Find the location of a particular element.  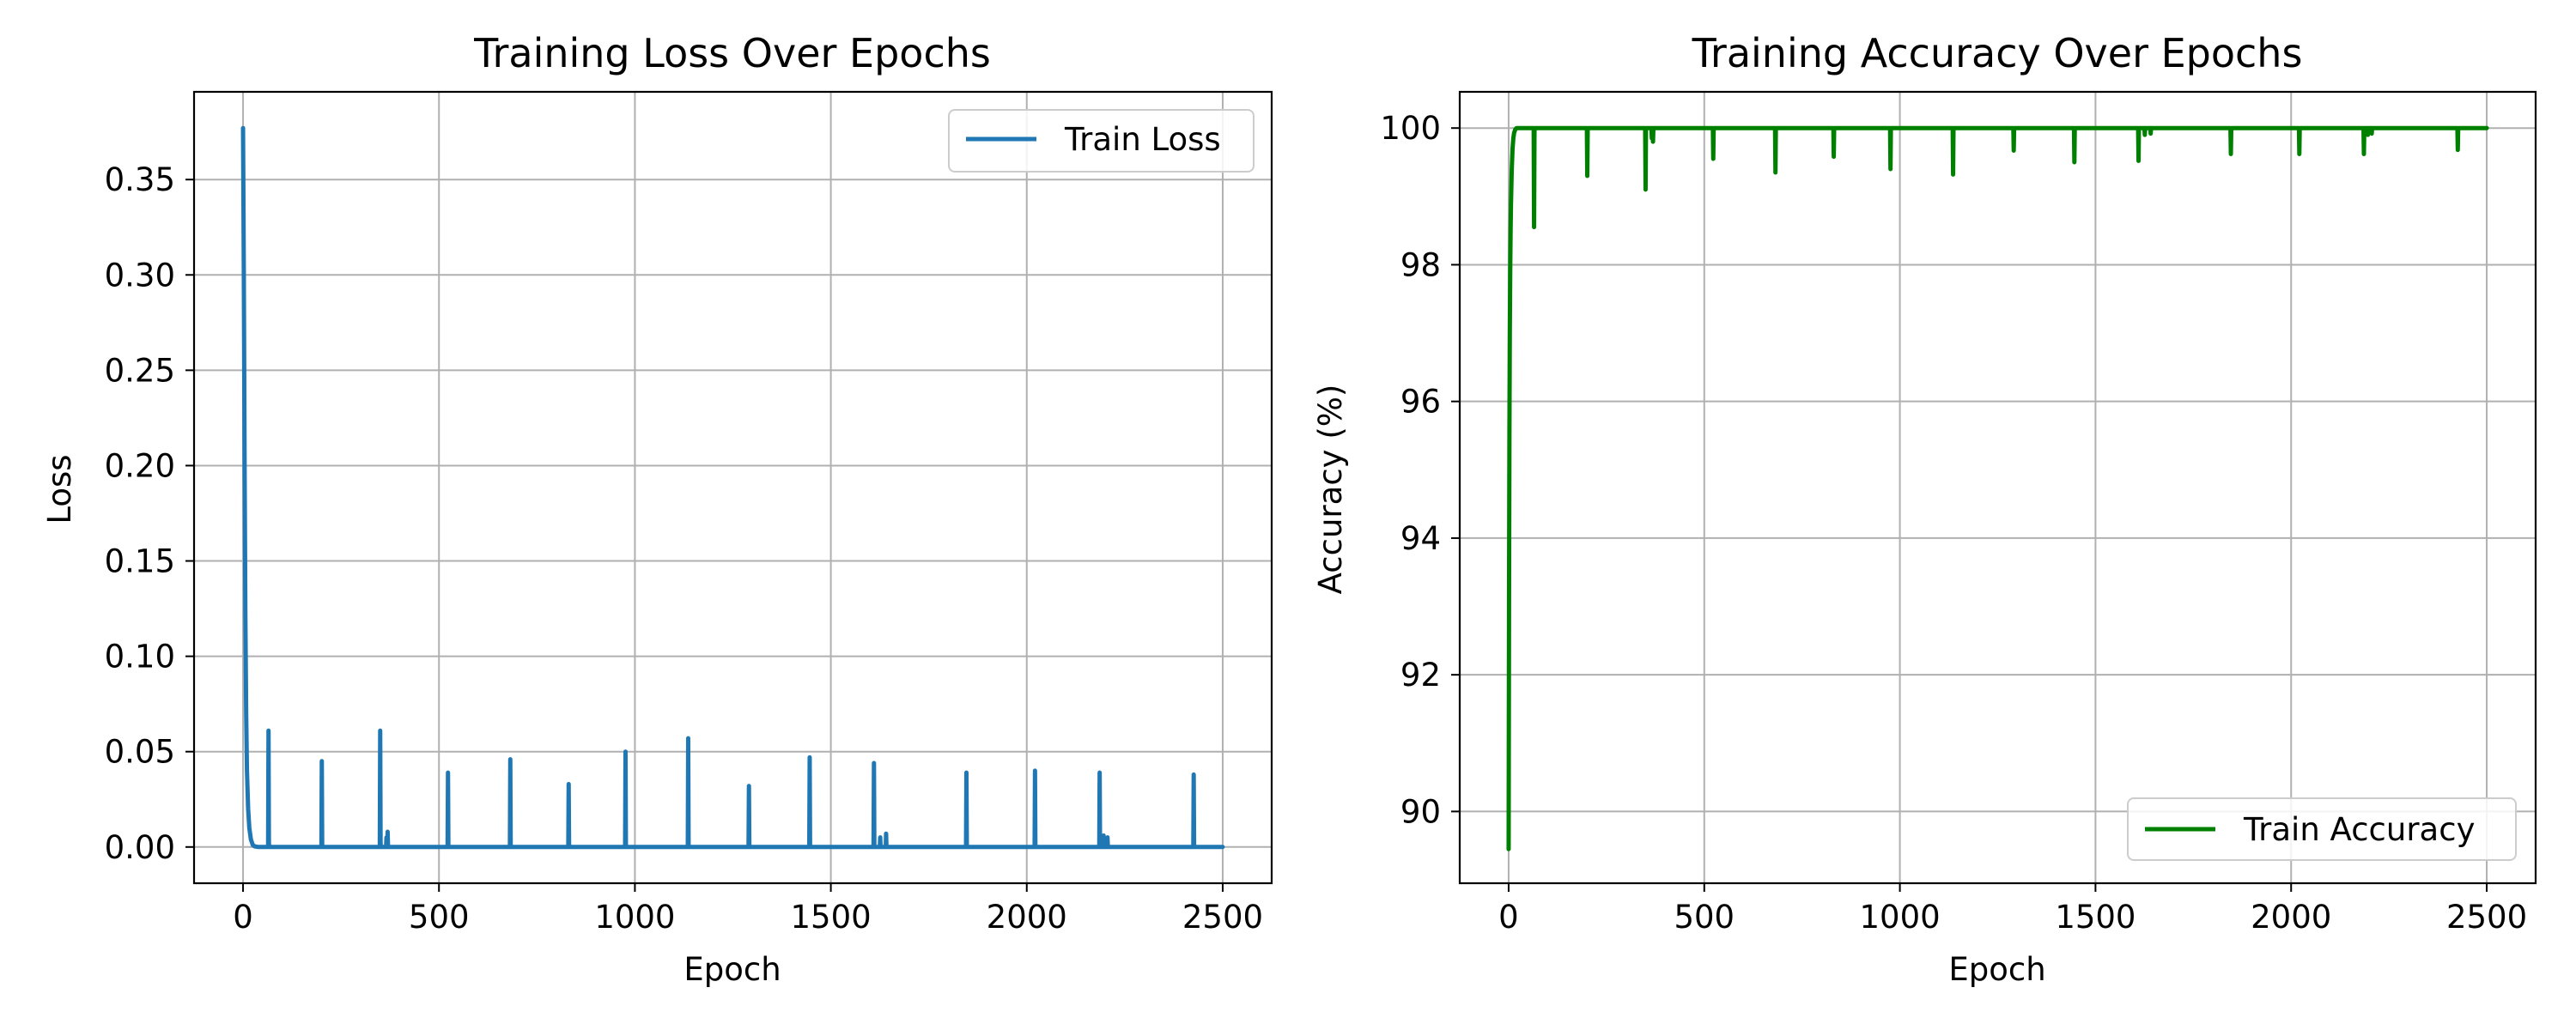

loss-y-tick-label: 0.05 is located at coordinates (140, 752).